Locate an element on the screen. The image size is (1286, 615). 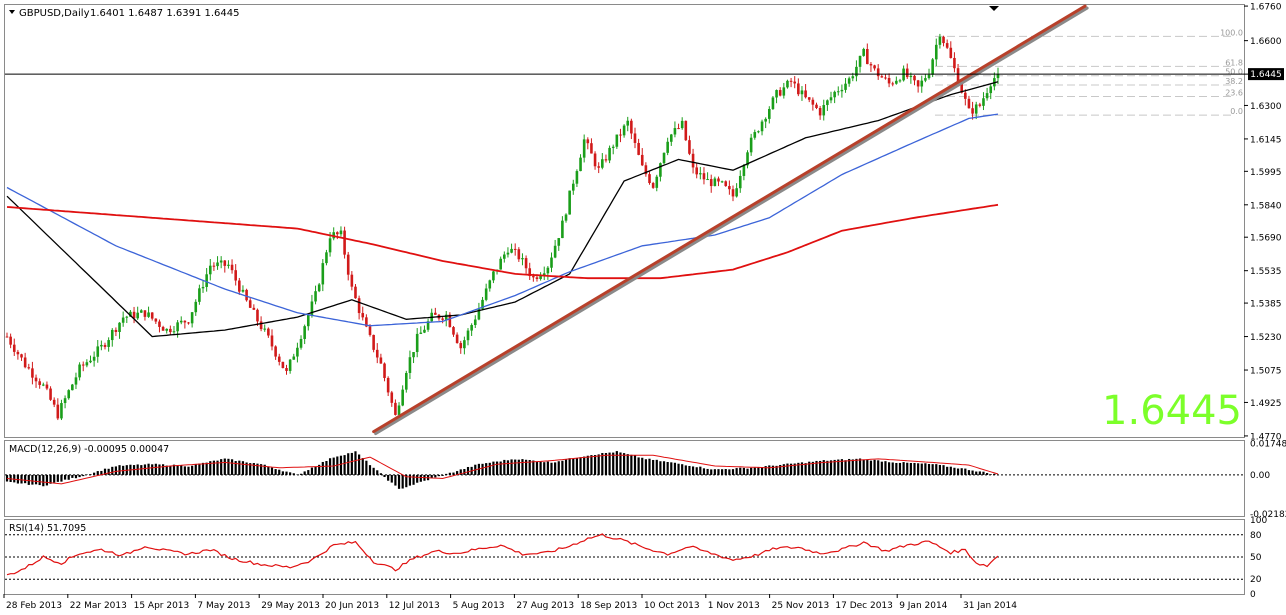
price-tick-label: 1.4770 is located at coordinates (1266, 437).